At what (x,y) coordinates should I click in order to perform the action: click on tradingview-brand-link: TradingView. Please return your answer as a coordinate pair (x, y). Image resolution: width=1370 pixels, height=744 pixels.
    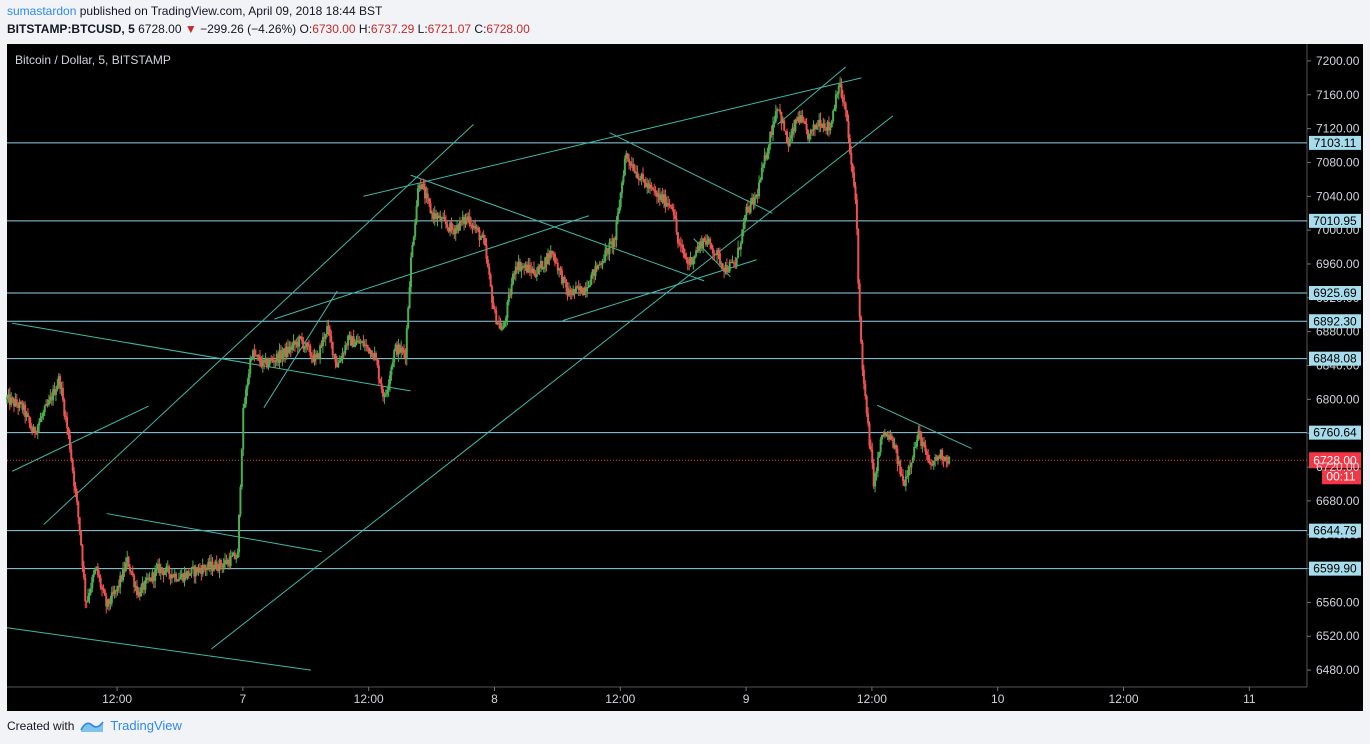
    Looking at the image, I should click on (146, 725).